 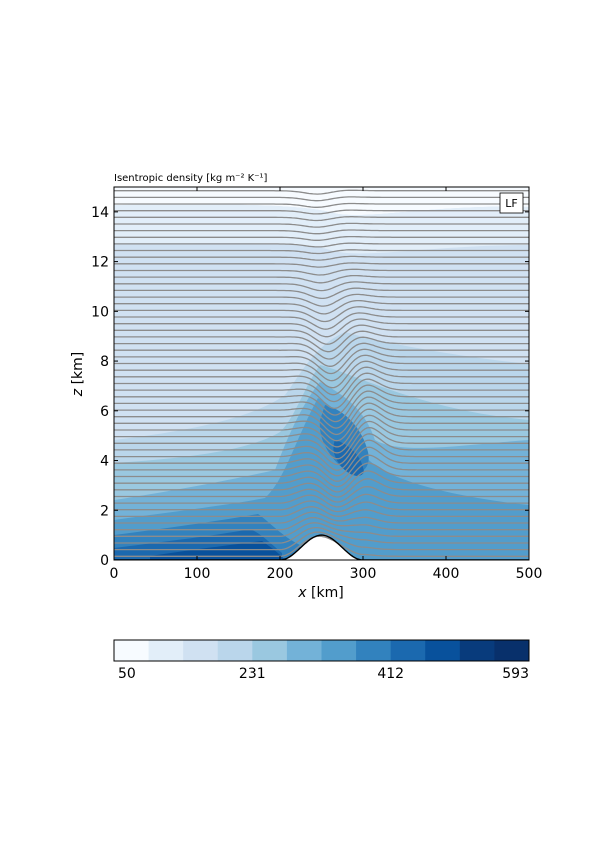 I want to click on colorbar-tick-label: 231, so click(x=252, y=674).